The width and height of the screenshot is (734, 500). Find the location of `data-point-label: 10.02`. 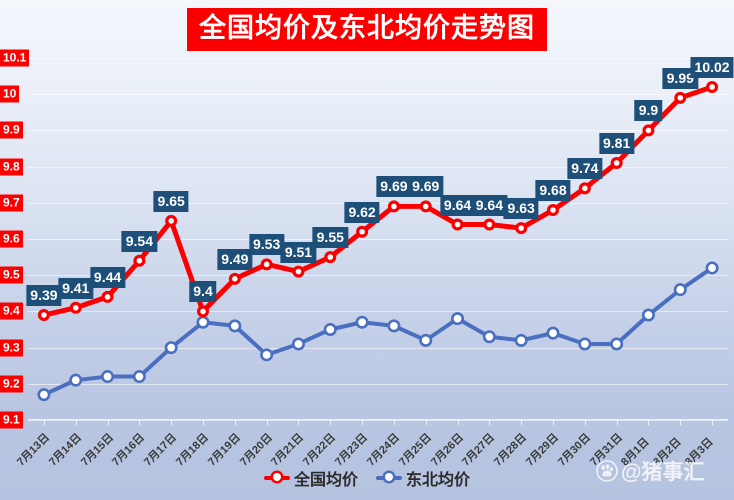

data-point-label: 10.02 is located at coordinates (712, 67).